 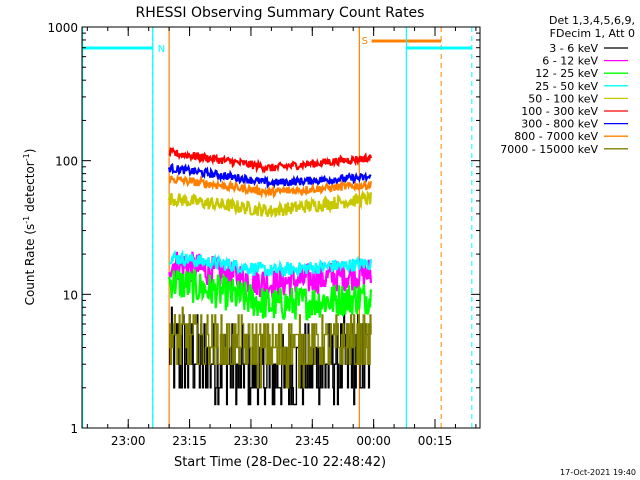 I want to click on x-axis-label: Start Time (28-Dec-10 22:48:42), so click(x=280, y=462).